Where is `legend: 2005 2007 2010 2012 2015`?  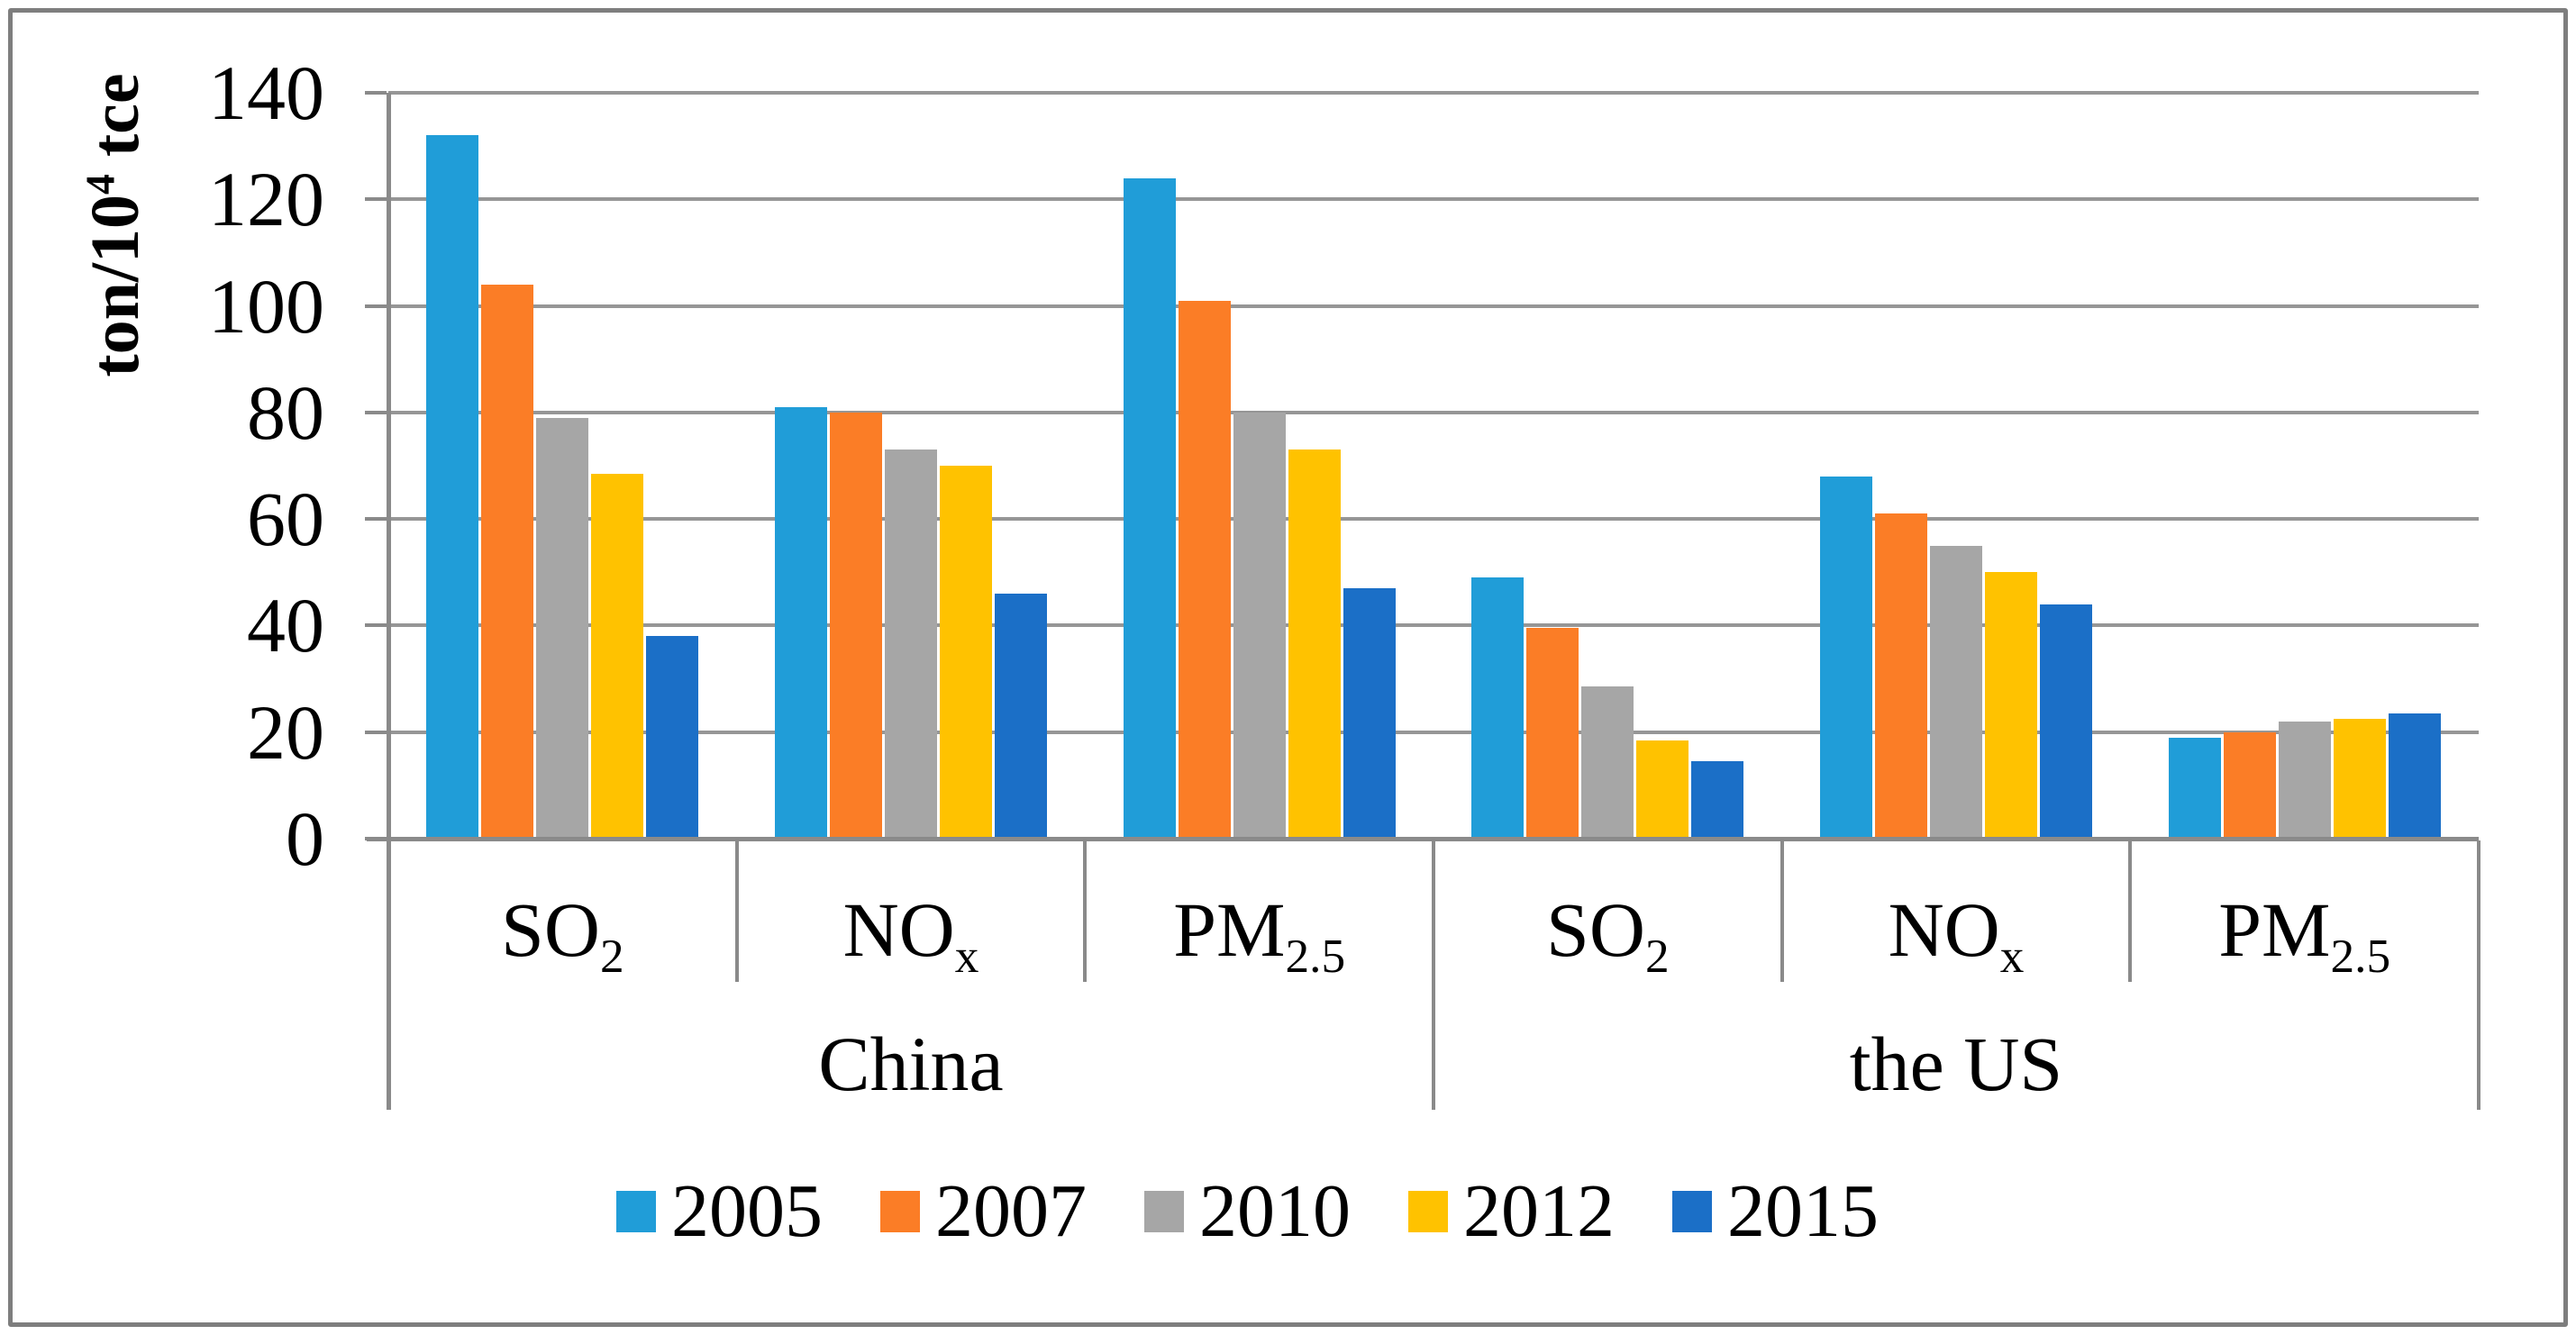 legend: 2005 2007 2010 2012 2015 is located at coordinates (1267, 1211).